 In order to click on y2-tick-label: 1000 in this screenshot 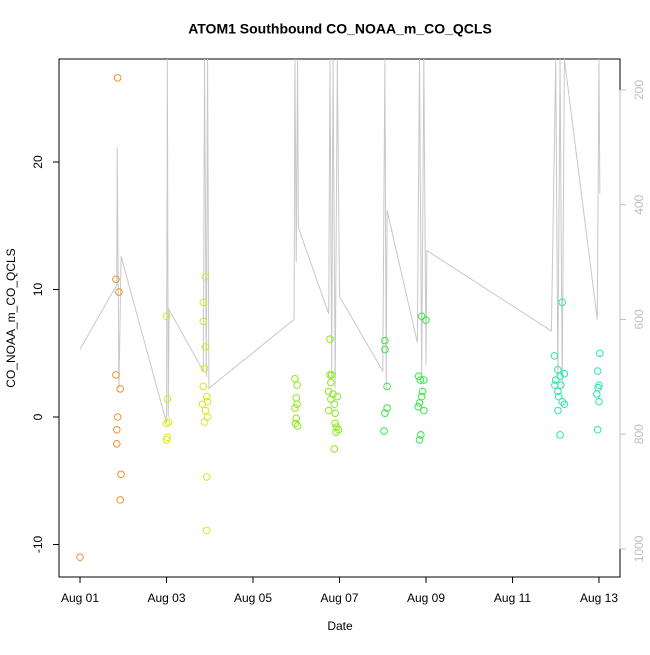, I will do `click(639, 548)`.